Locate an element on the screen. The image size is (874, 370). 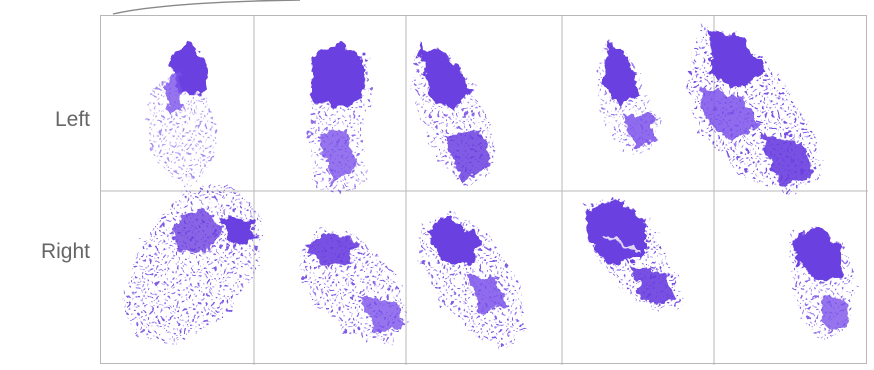
top-left-curve-decoration is located at coordinates (206, 7).